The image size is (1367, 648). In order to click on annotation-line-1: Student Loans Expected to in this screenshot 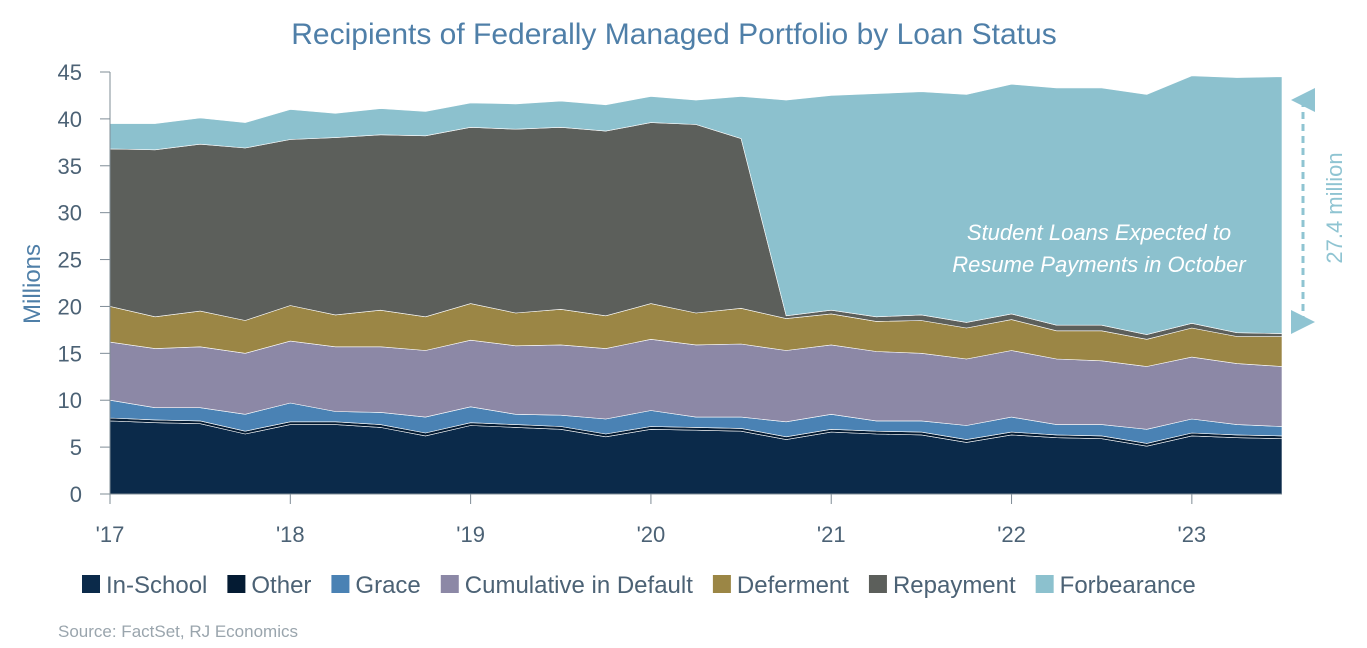, I will do `click(1099, 232)`.